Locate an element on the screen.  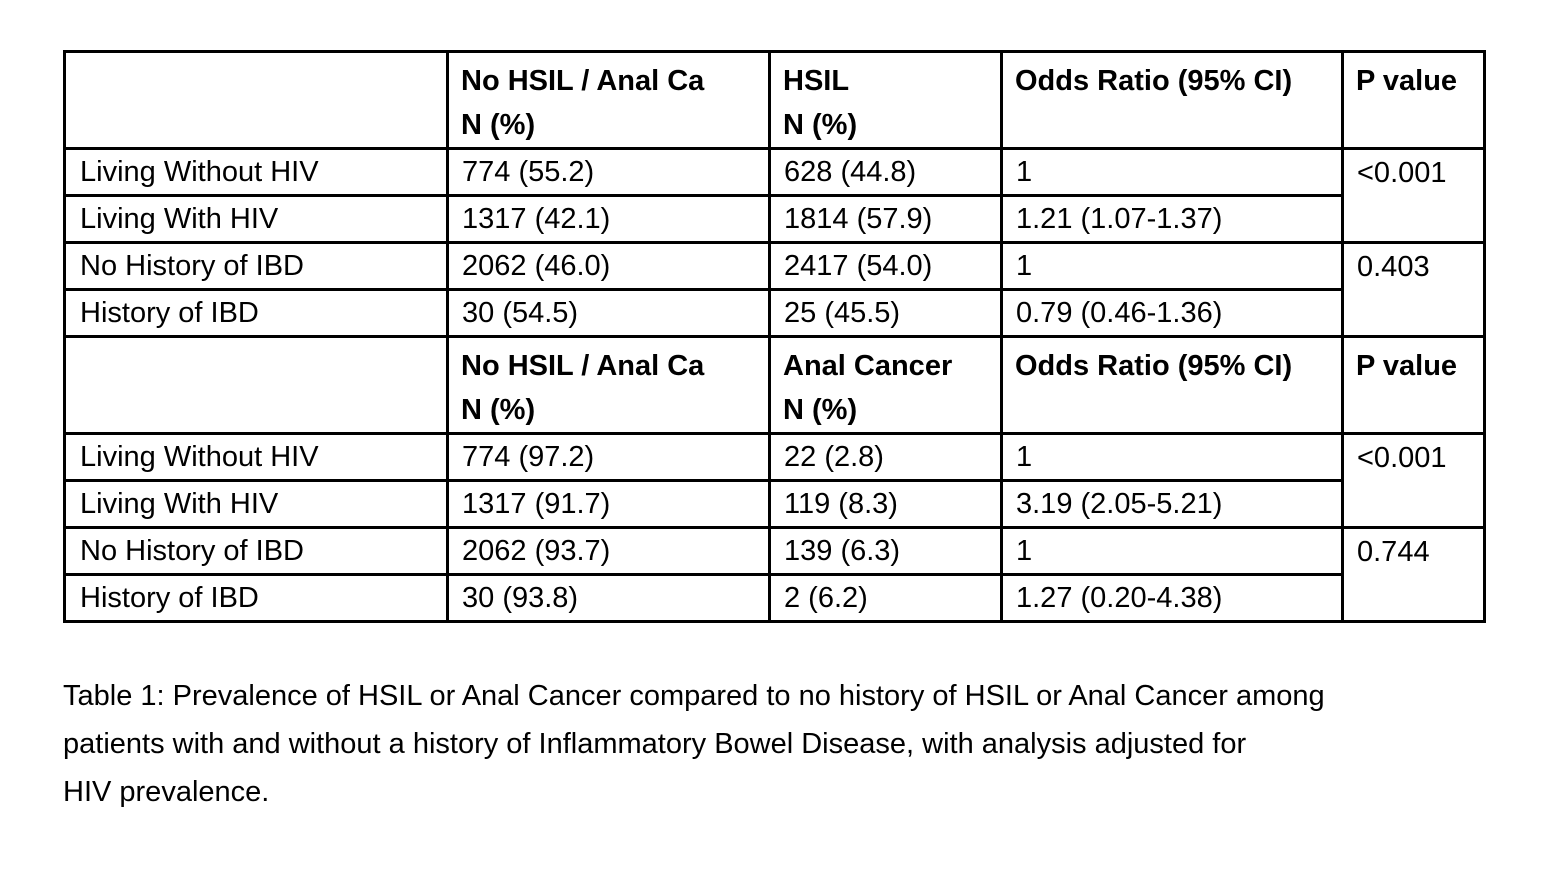
no-hsil-cell: 774 (97.2) is located at coordinates (608, 457).